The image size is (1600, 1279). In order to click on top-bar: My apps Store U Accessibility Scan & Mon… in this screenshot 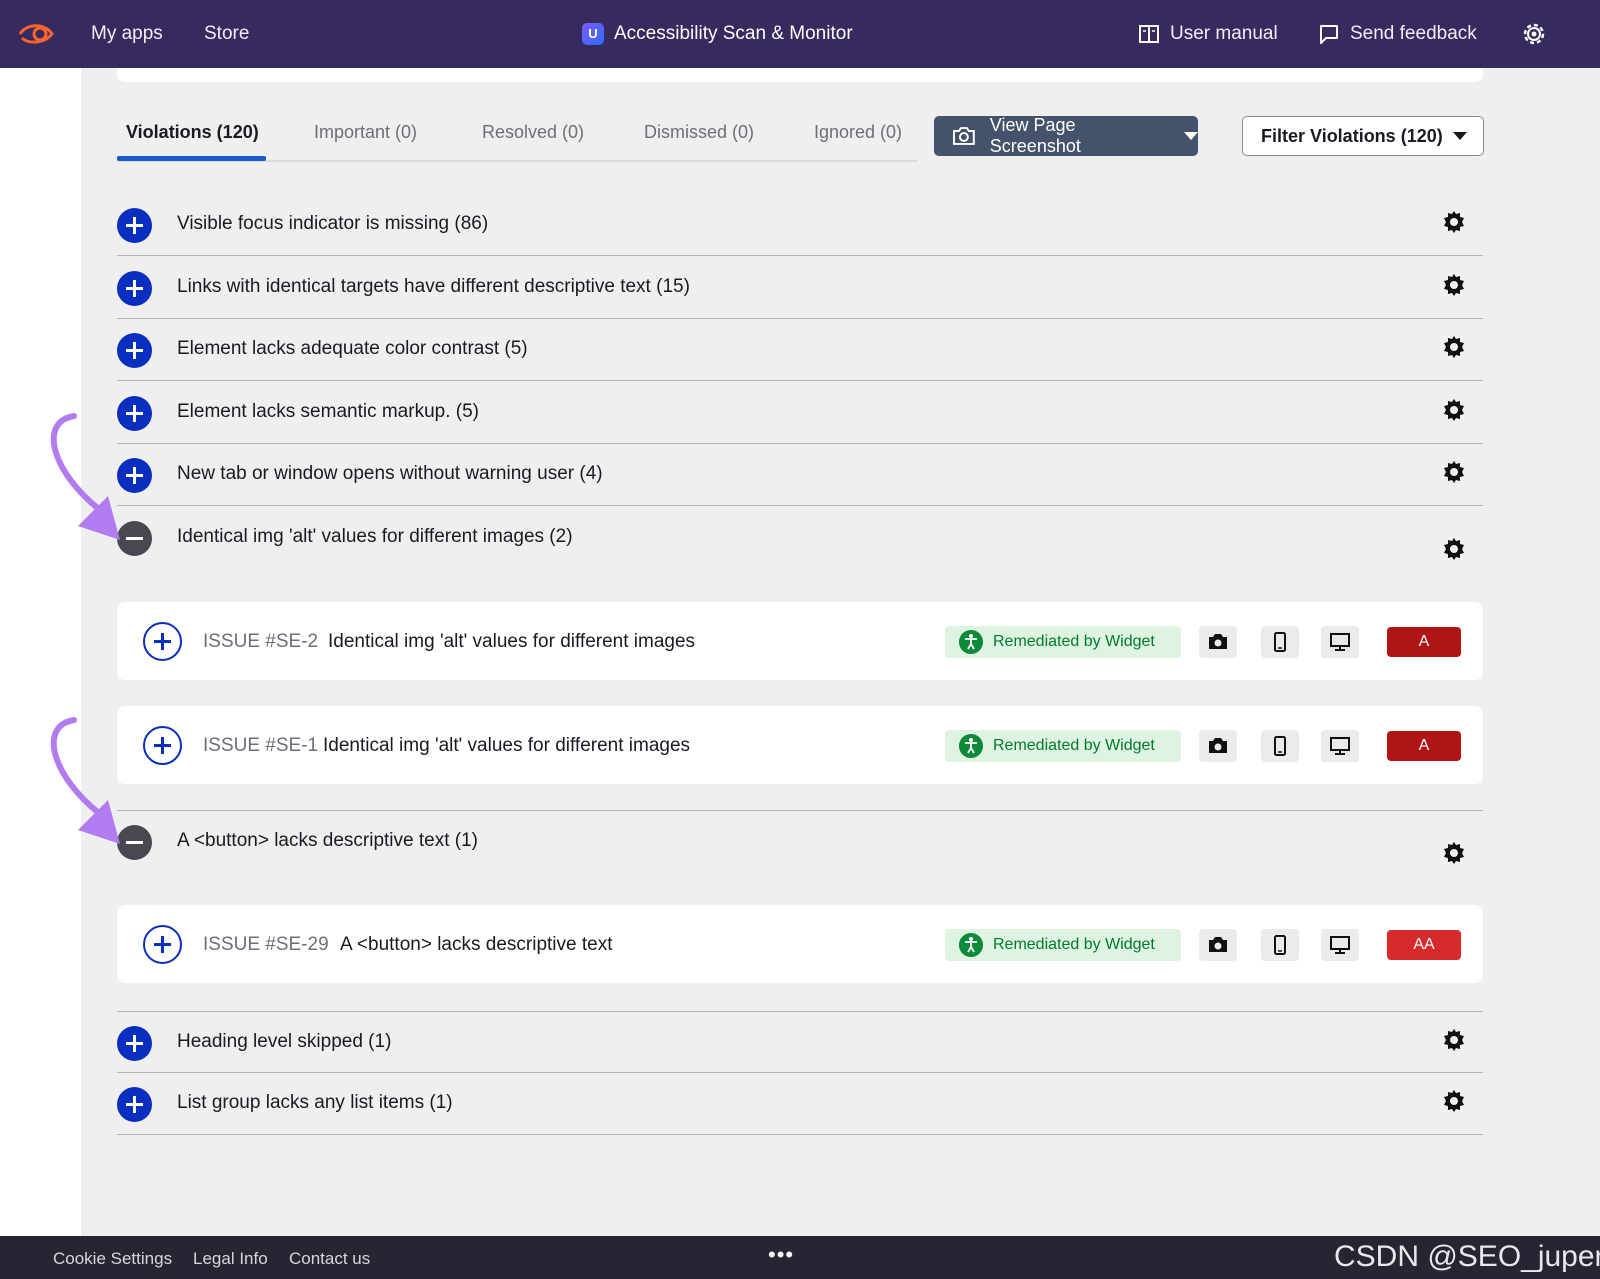, I will do `click(800, 34)`.